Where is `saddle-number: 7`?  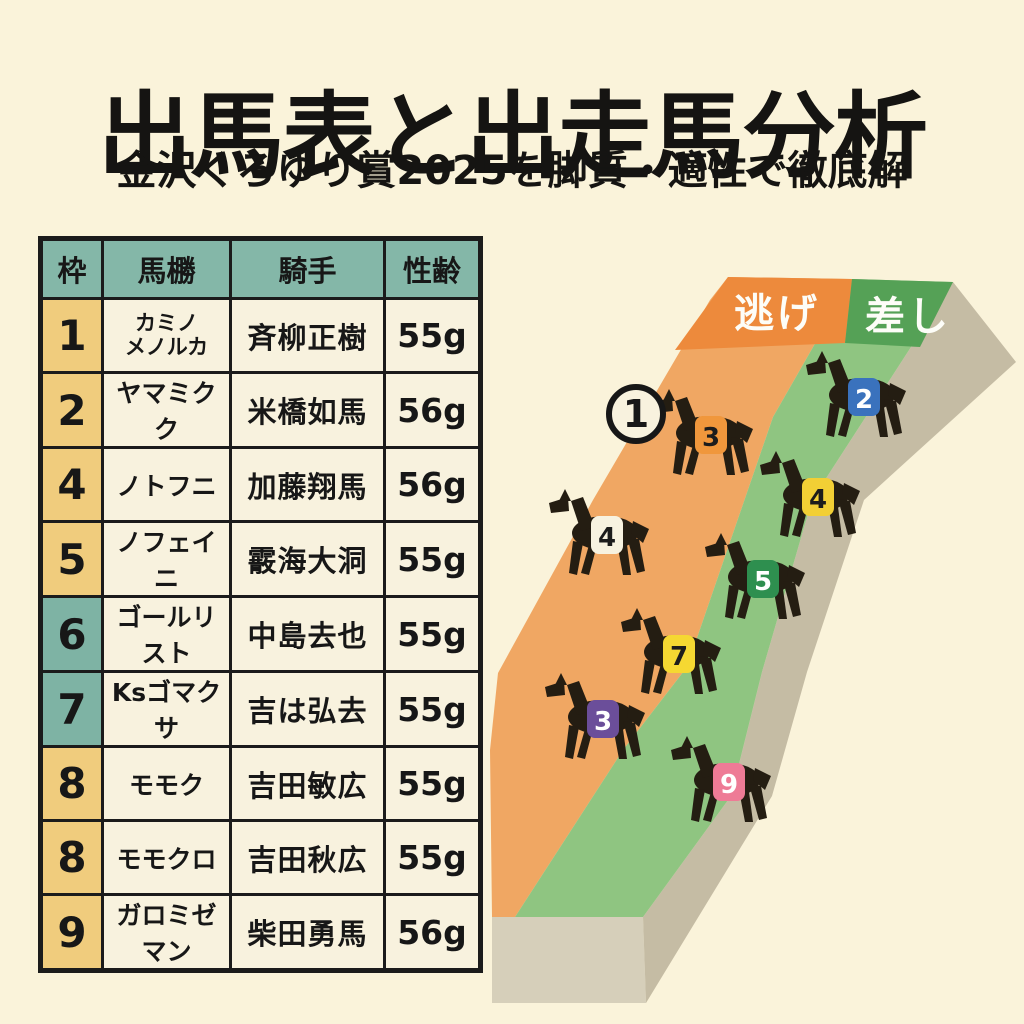
saddle-number: 7 is located at coordinates (679, 657).